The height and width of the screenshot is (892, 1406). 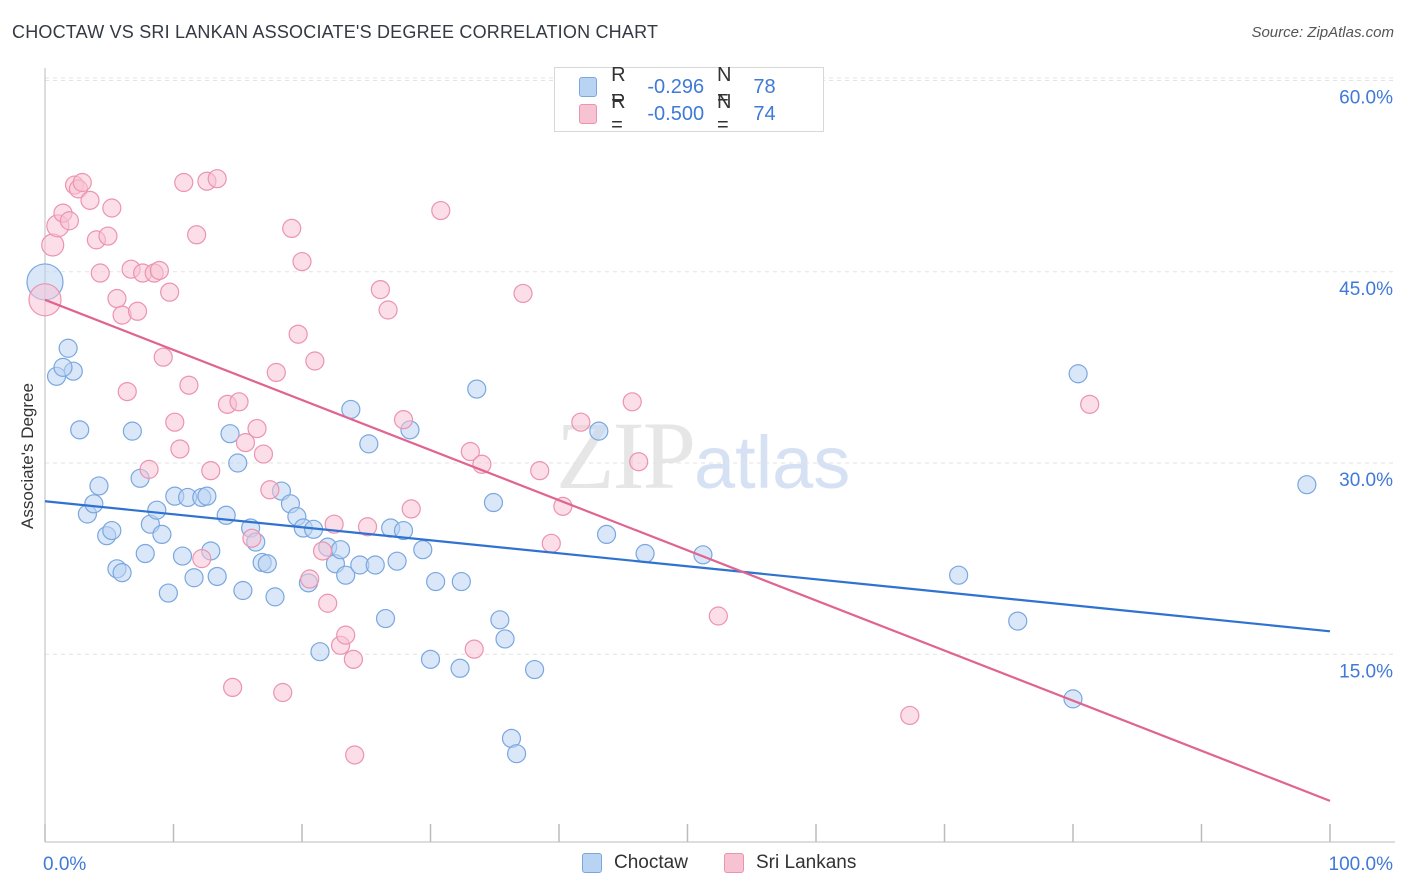 I want to click on legend-r-value-srilankan: -0.500, so click(x=676, y=113).